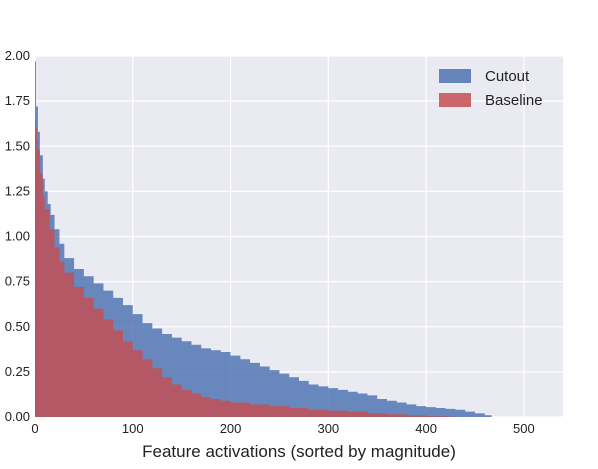 This screenshot has height=469, width=598. Describe the element at coordinates (133, 428) in the screenshot. I see `x-tick-label: 100` at that location.